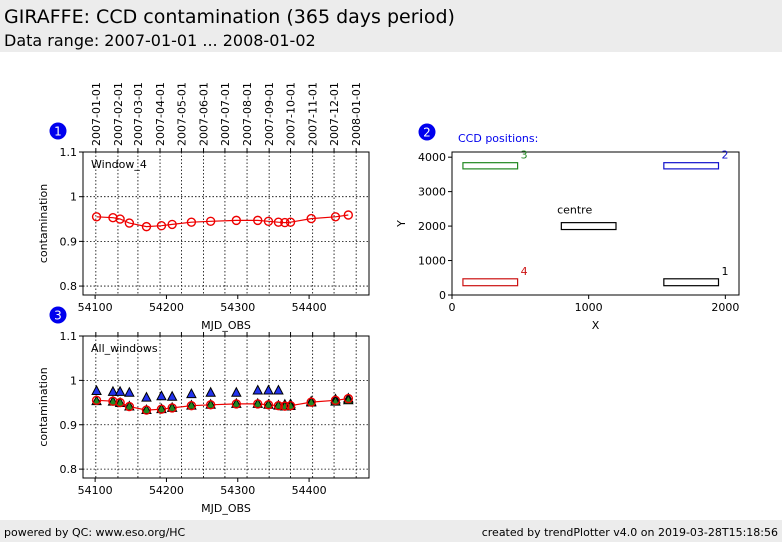 Image resolution: width=782 pixels, height=542 pixels. Describe the element at coordinates (226, 325) in the screenshot. I see `x-axis-label: MJD_OBS` at that location.